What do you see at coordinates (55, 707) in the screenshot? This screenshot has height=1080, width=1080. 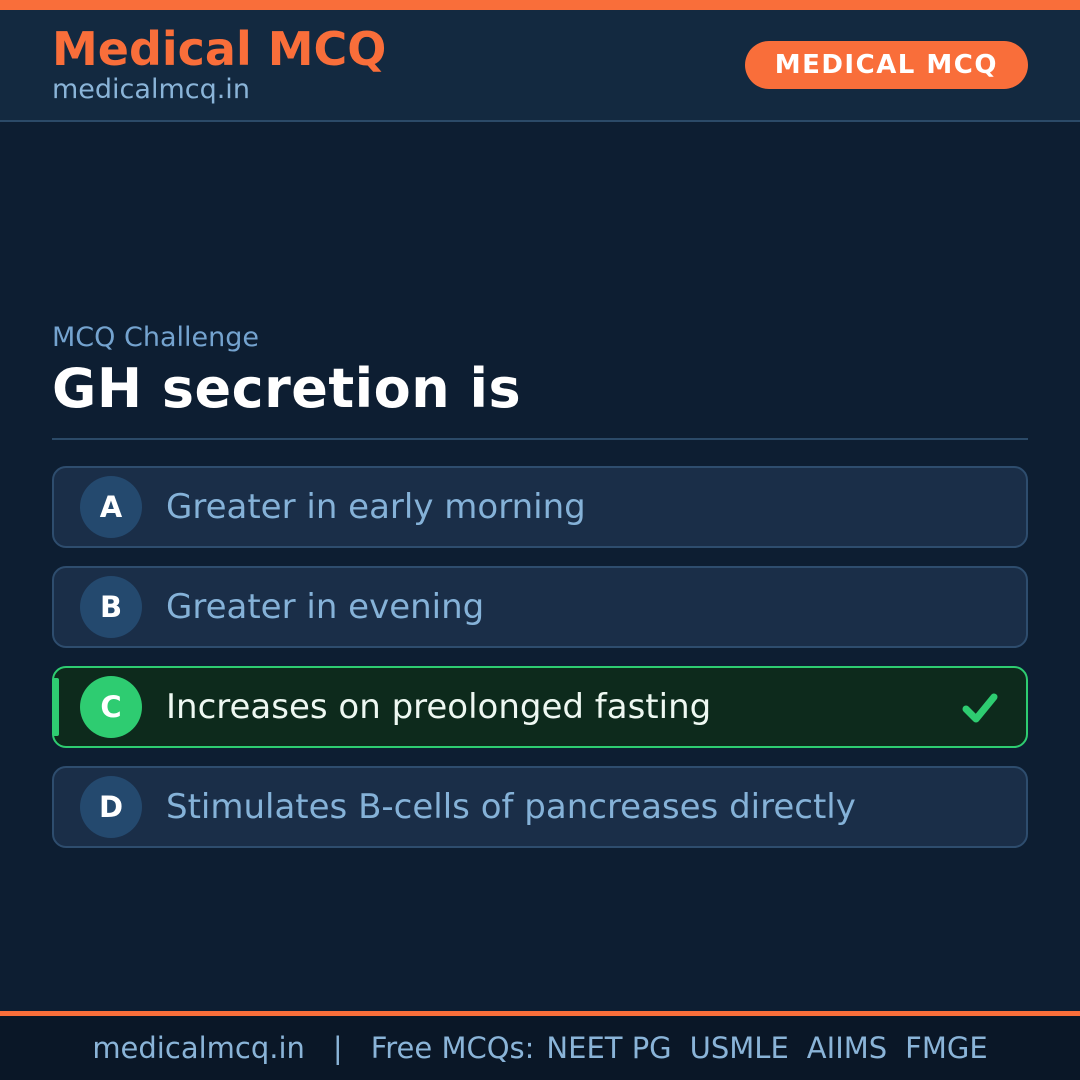 I see `correct-accent-bar` at bounding box center [55, 707].